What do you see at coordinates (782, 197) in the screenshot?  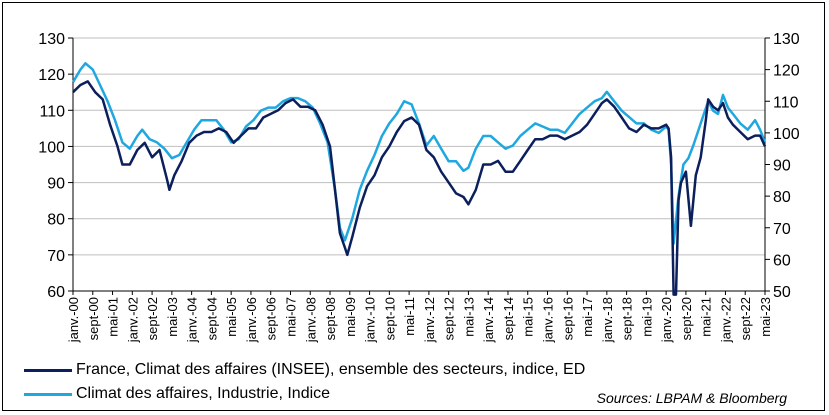 I see `y-right-tick-label-80: 80` at bounding box center [782, 197].